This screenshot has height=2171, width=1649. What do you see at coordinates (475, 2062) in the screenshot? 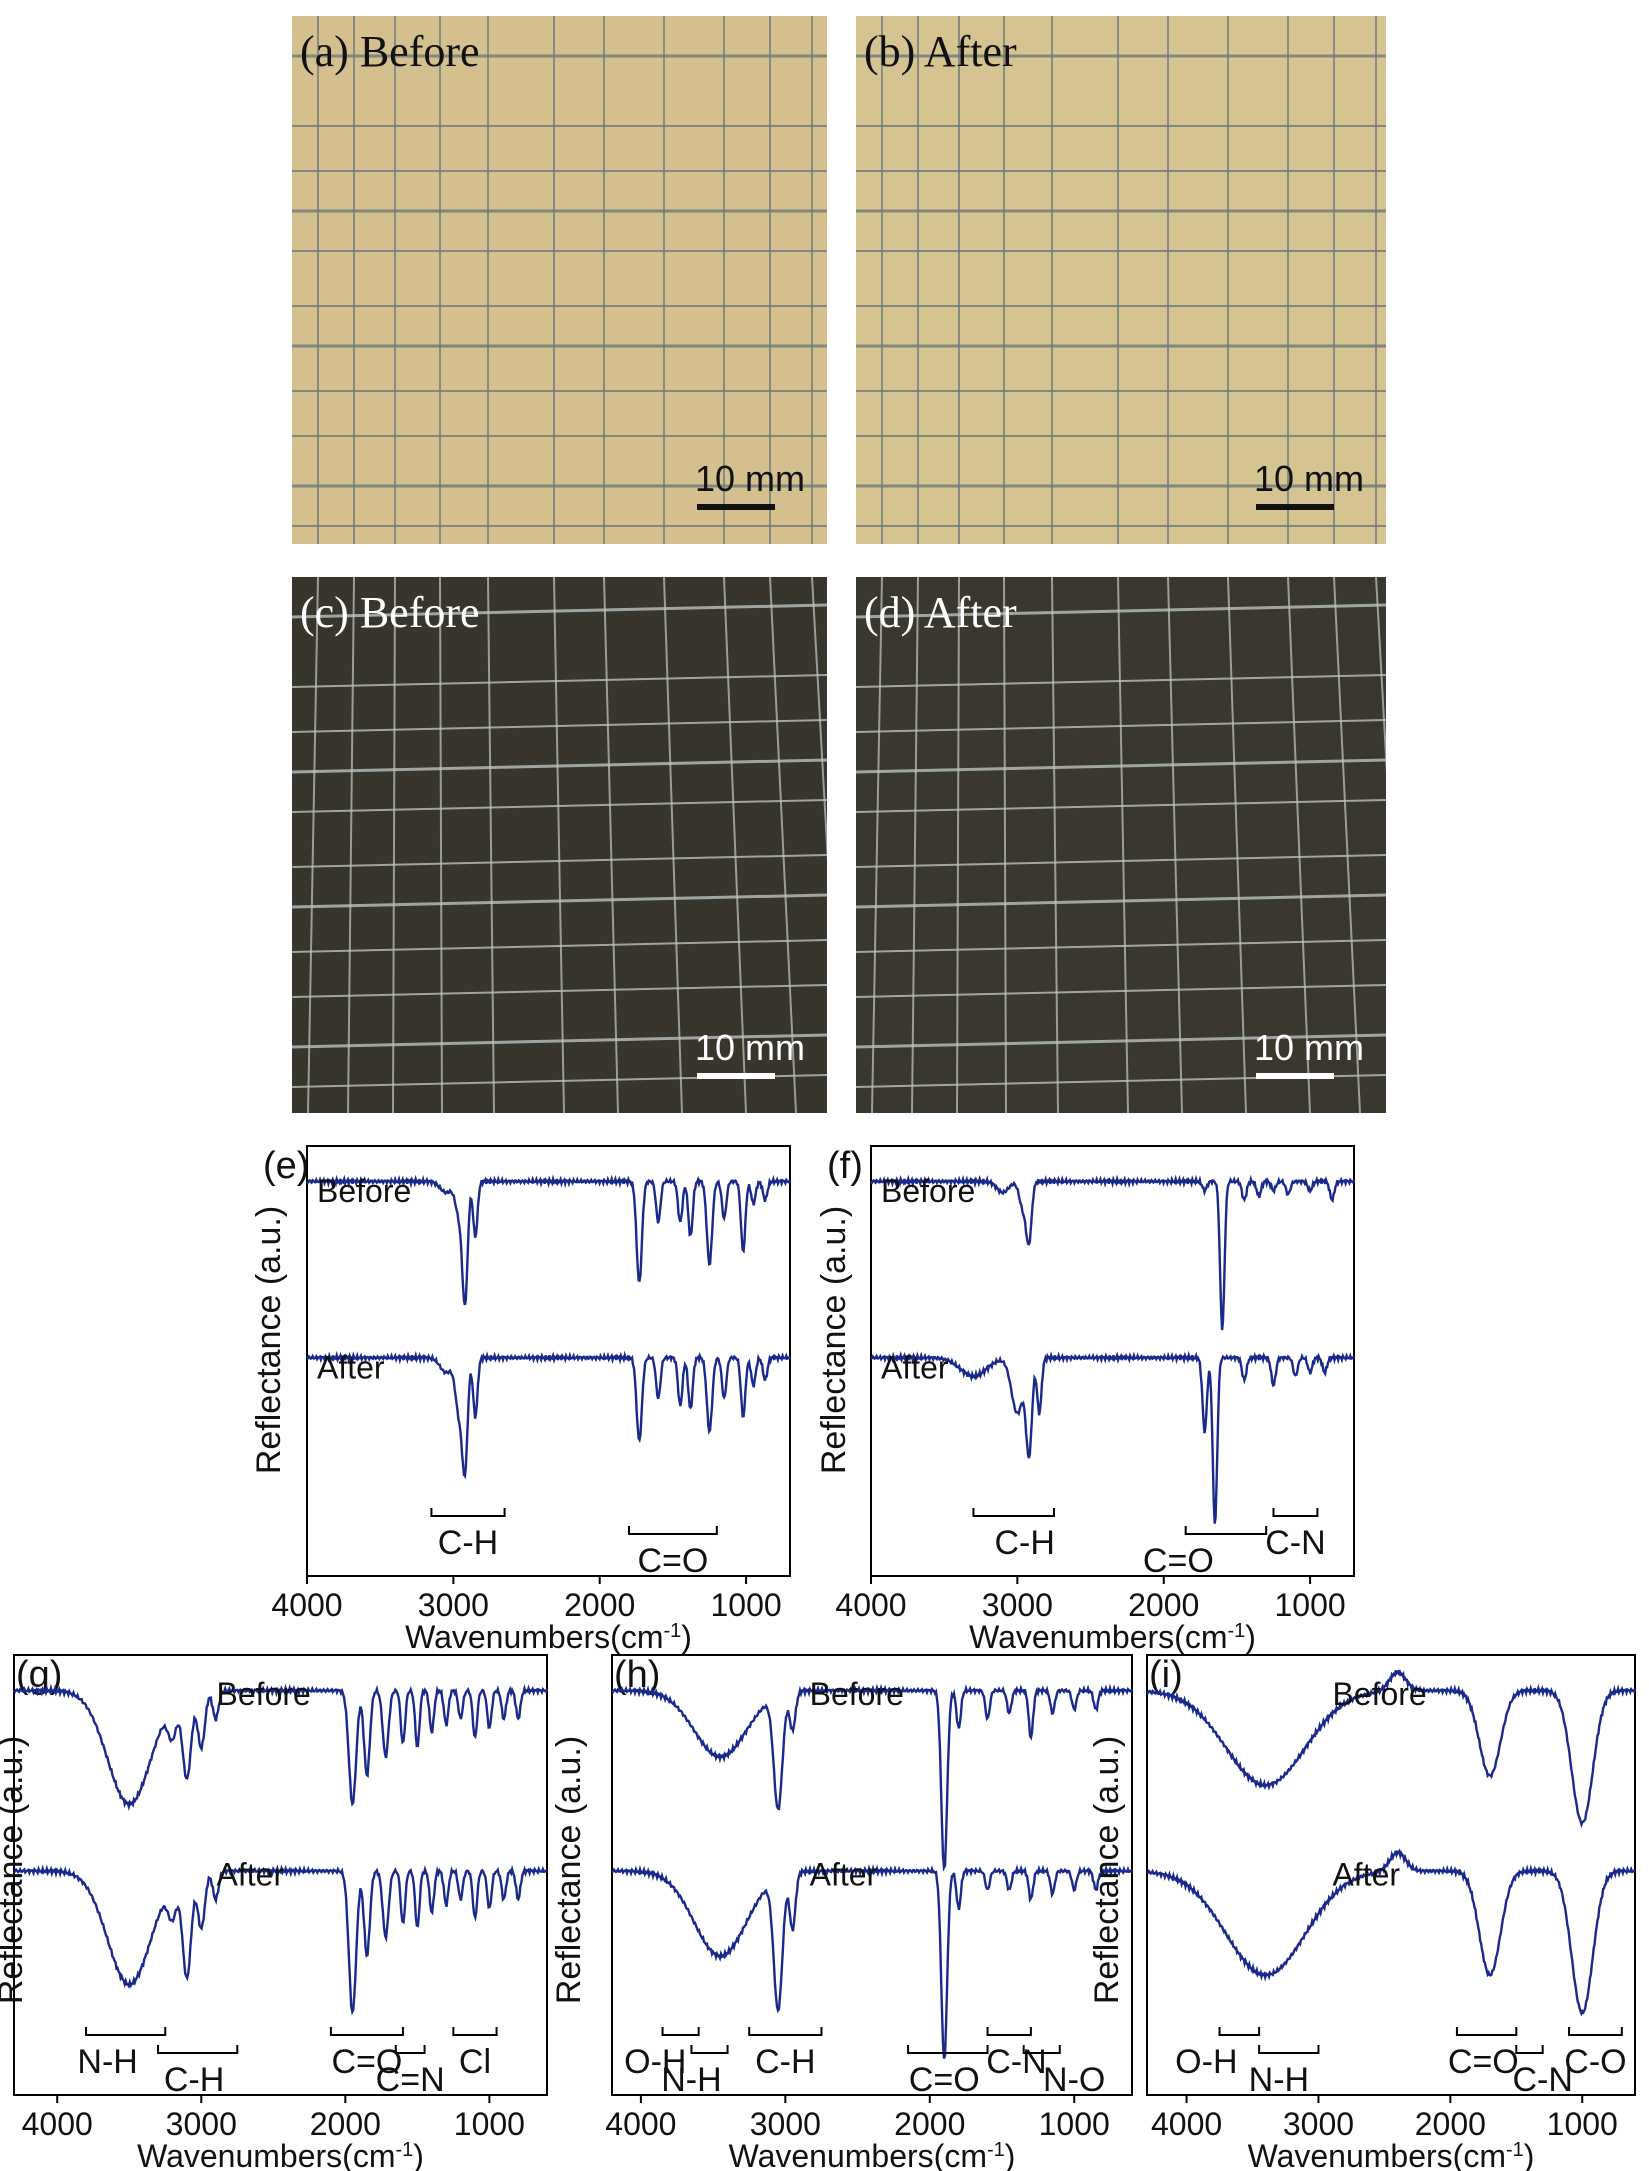
I see `annotation-label: Cl` at bounding box center [475, 2062].